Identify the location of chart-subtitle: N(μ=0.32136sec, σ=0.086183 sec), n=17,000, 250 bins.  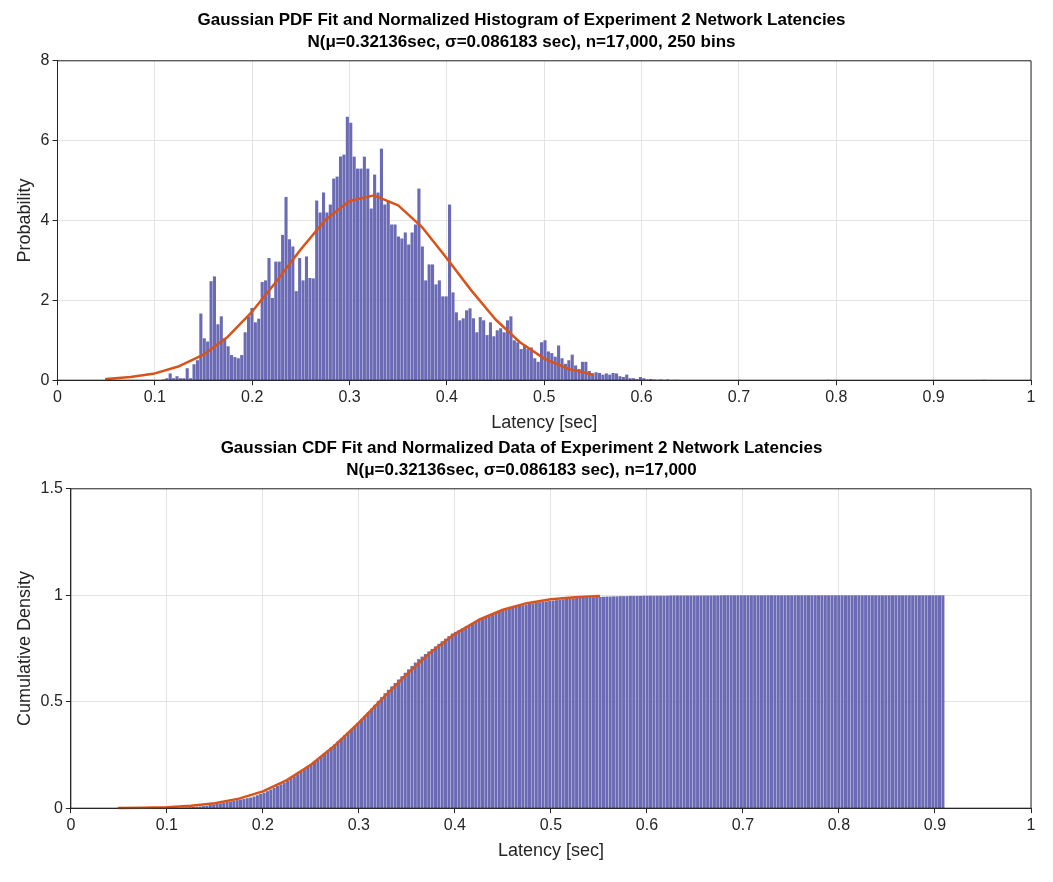
(521, 42).